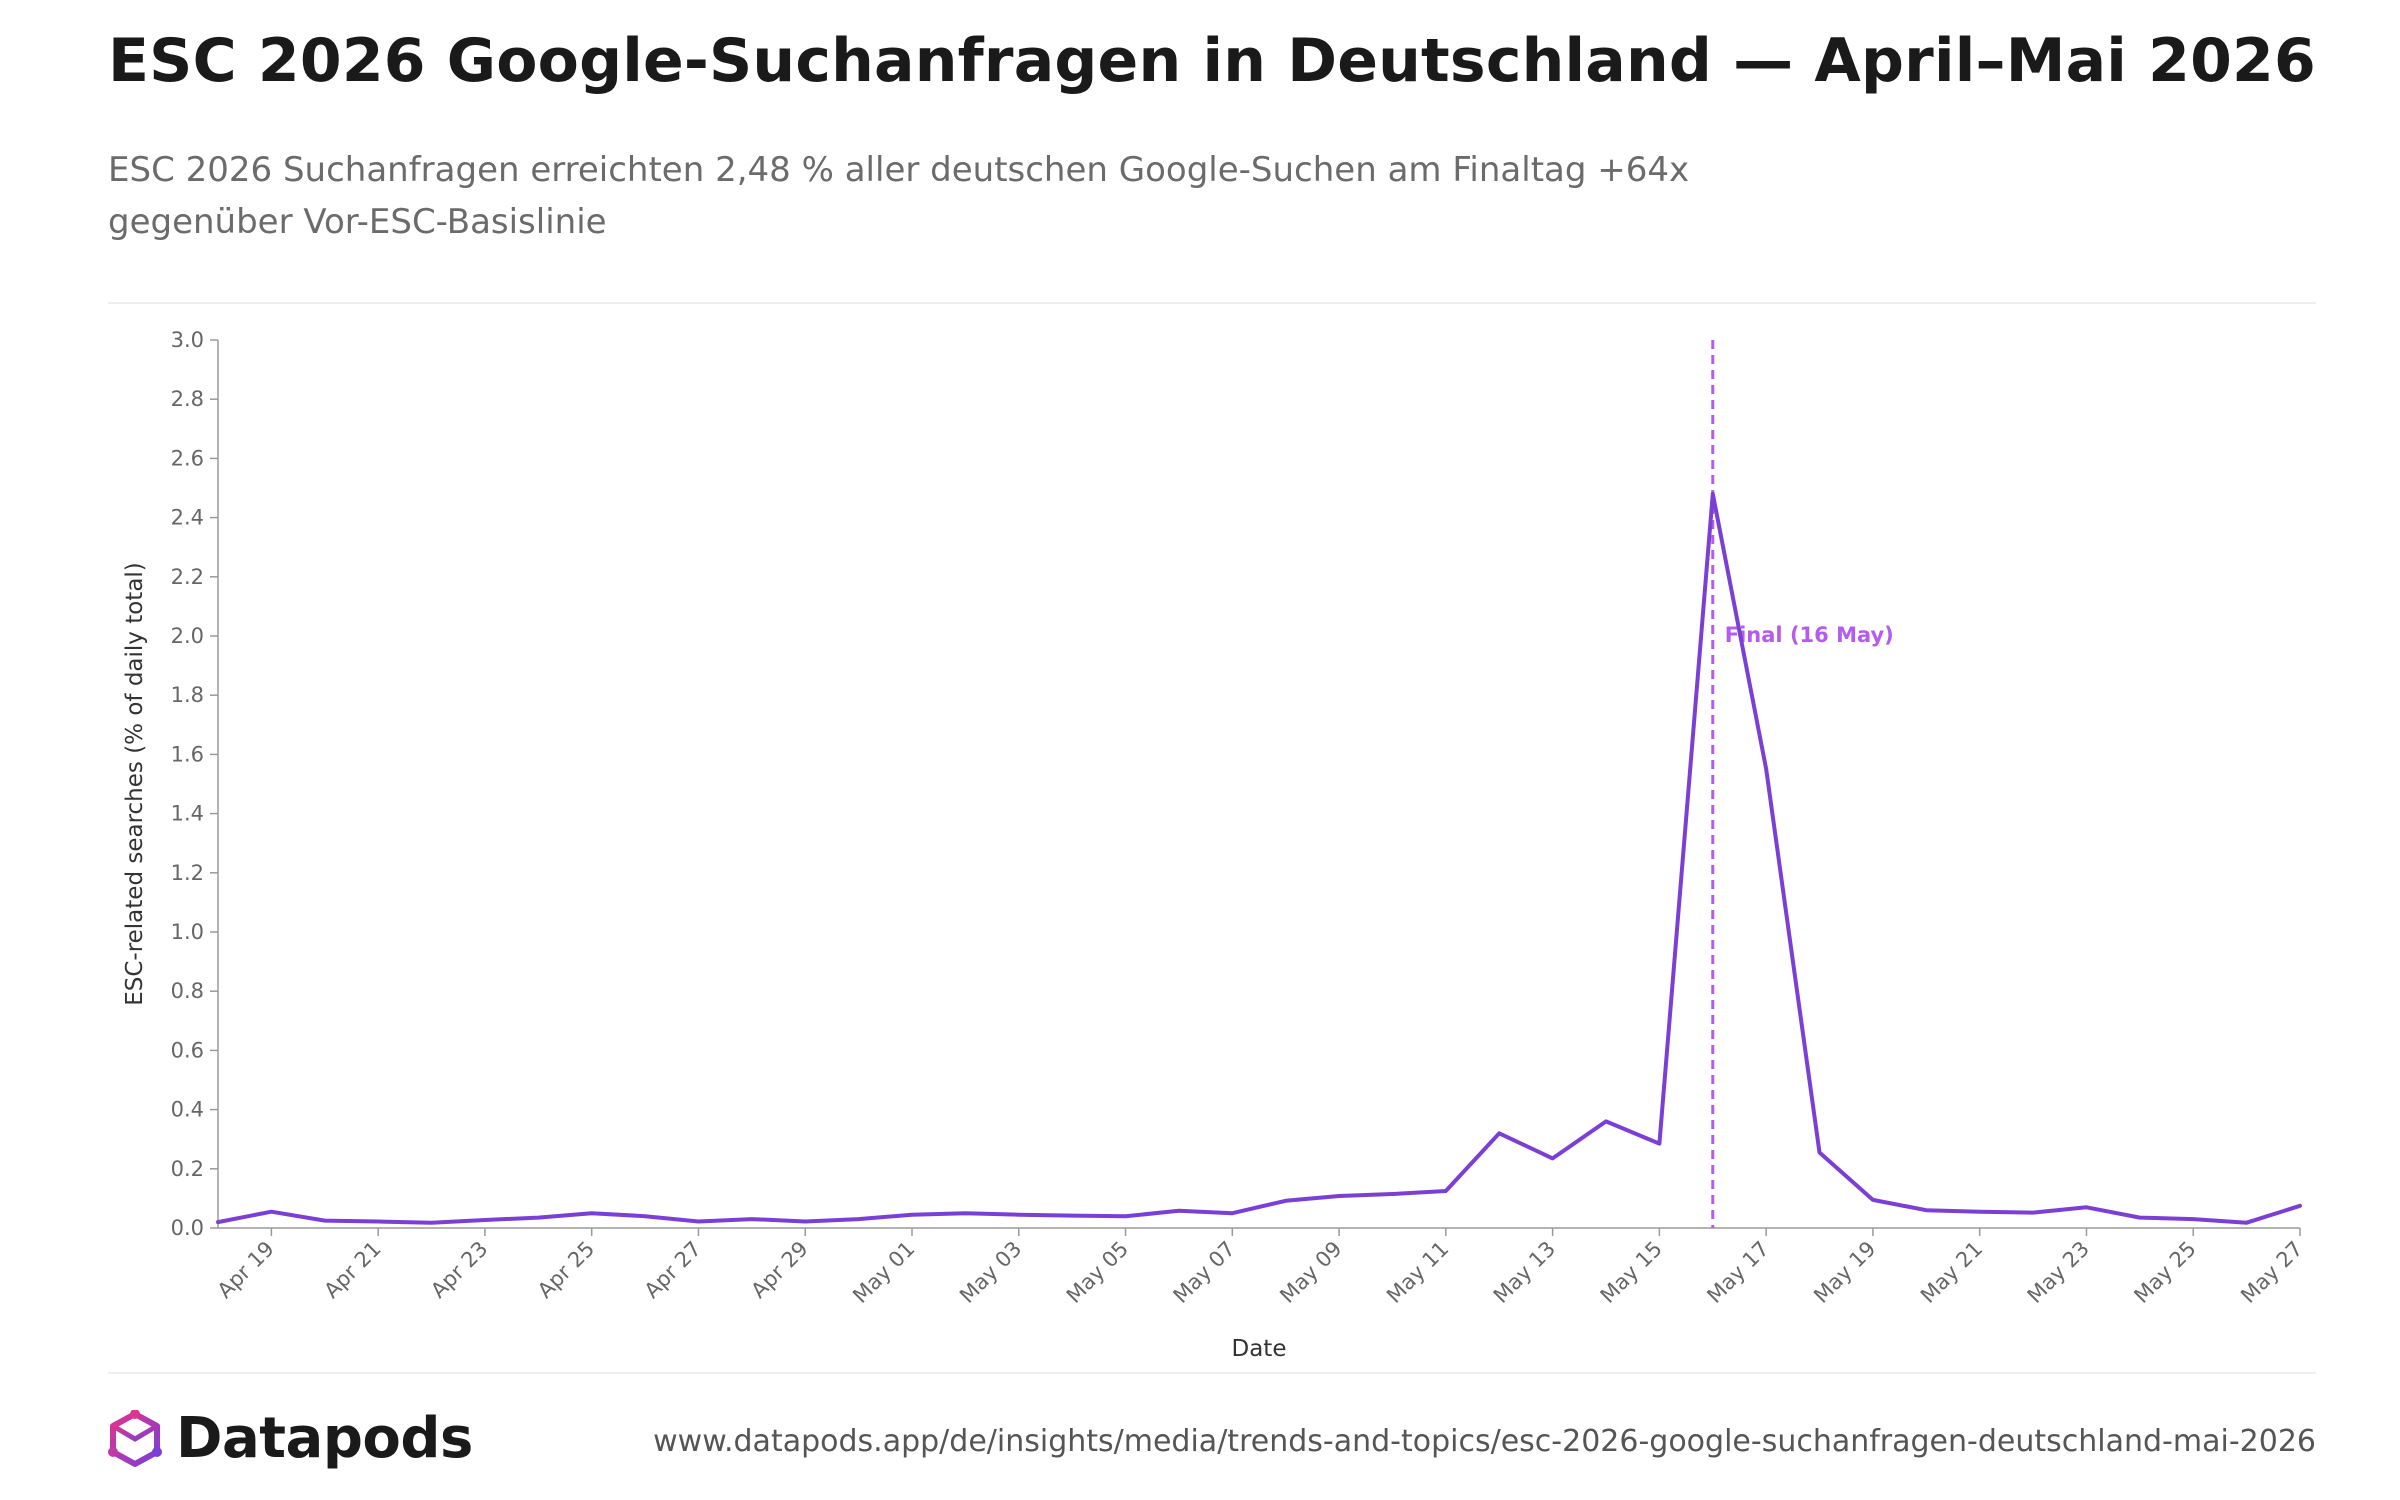 The height and width of the screenshot is (1500, 2400). Describe the element at coordinates (1212, 1373) in the screenshot. I see `bottom-divider` at that location.